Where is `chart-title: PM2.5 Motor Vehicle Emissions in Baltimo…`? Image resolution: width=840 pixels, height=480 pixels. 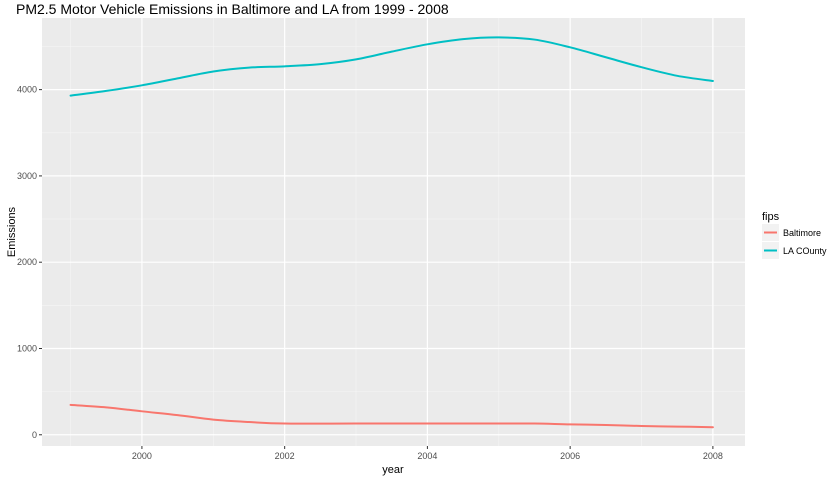
chart-title: PM2.5 Motor Vehicle Emissions in Baltimo… is located at coordinates (232, 9).